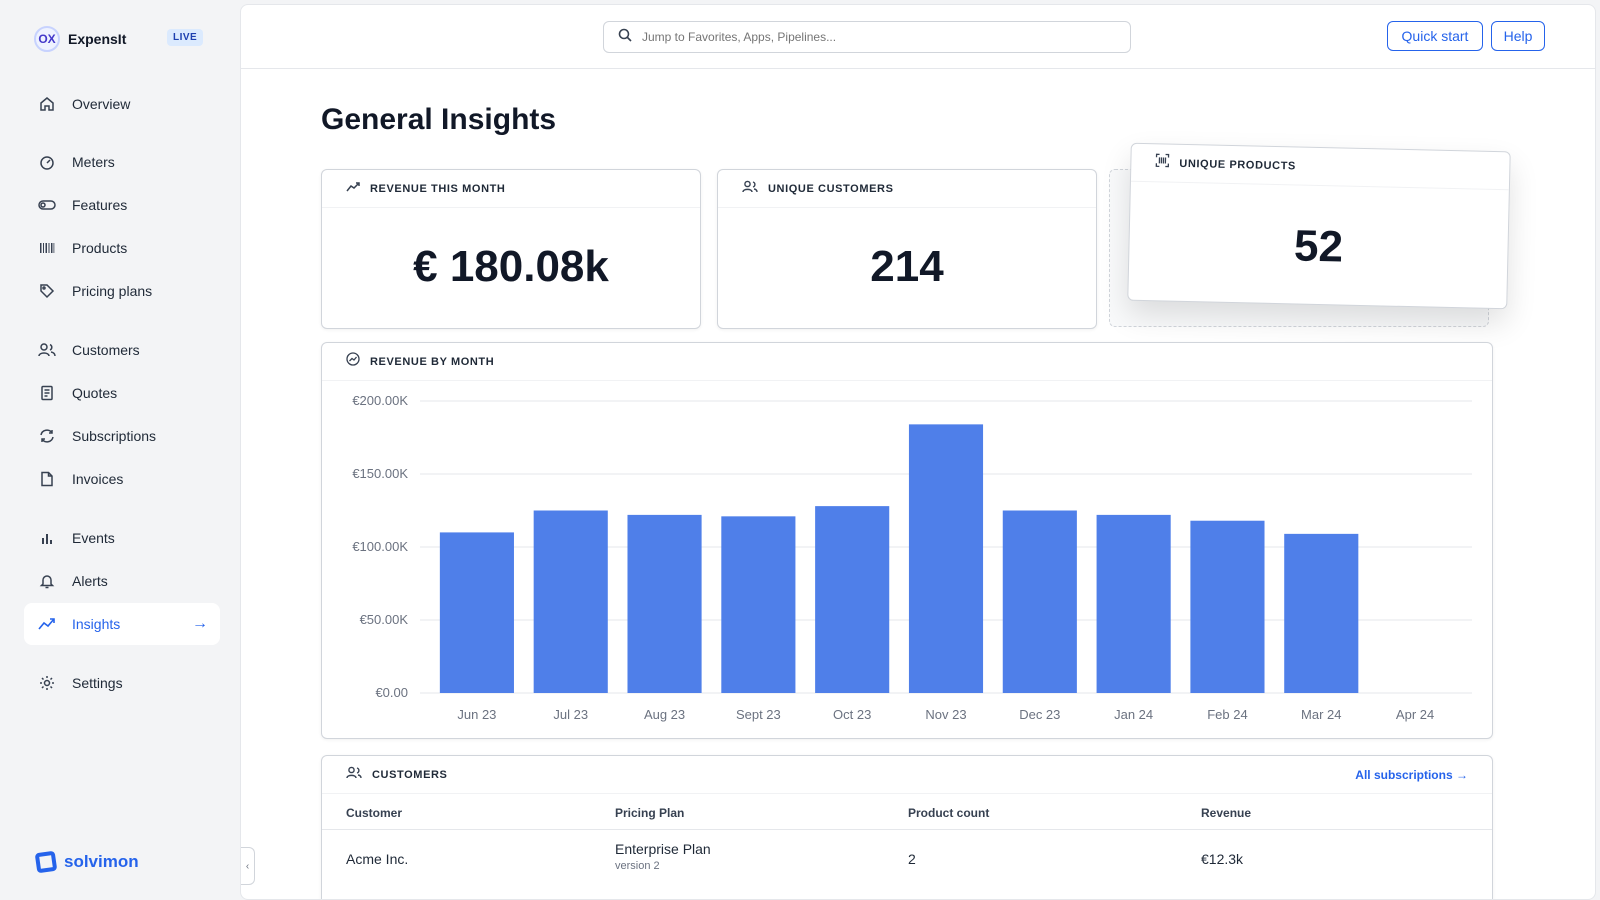 The width and height of the screenshot is (1600, 900). Describe the element at coordinates (1227, 714) in the screenshot. I see `x-tick-label: Feb 24` at that location.